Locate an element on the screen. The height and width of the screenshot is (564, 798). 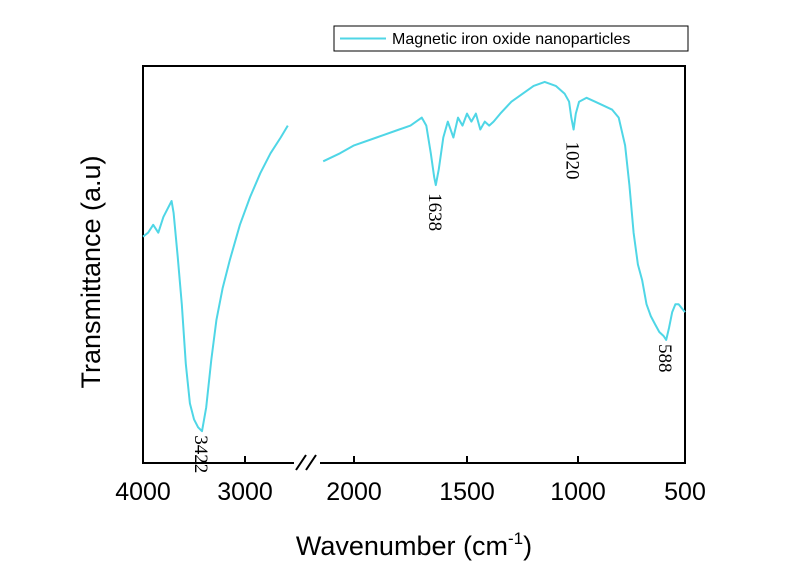
y-axis-title: Transmittance (a.u) is located at coordinates (91, 271).